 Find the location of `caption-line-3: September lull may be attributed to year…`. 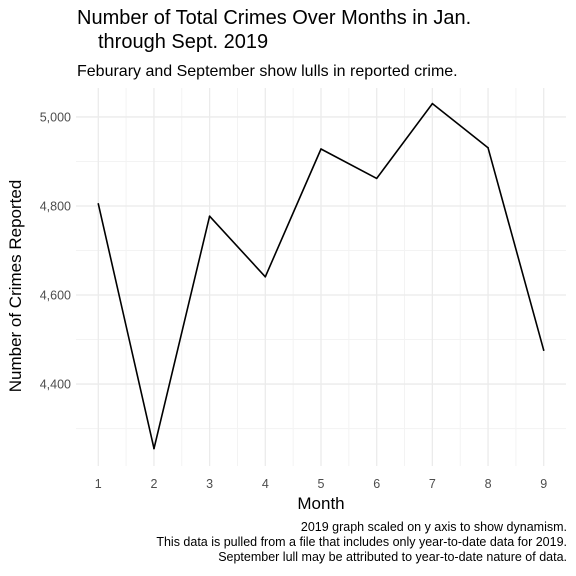

caption-line-3: September lull may be attributed to year… is located at coordinates (392, 557).